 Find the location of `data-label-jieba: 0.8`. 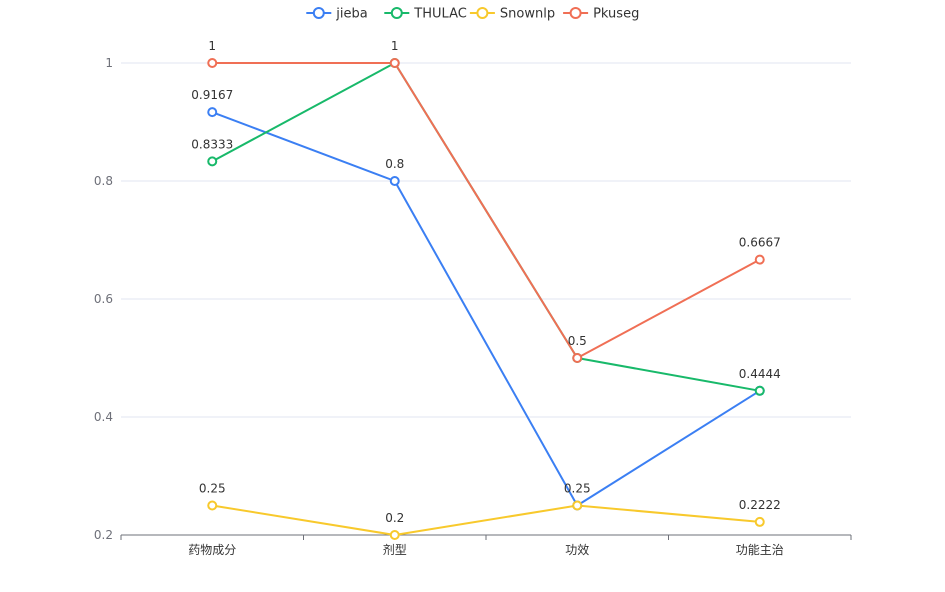

data-label-jieba: 0.8 is located at coordinates (394, 164).